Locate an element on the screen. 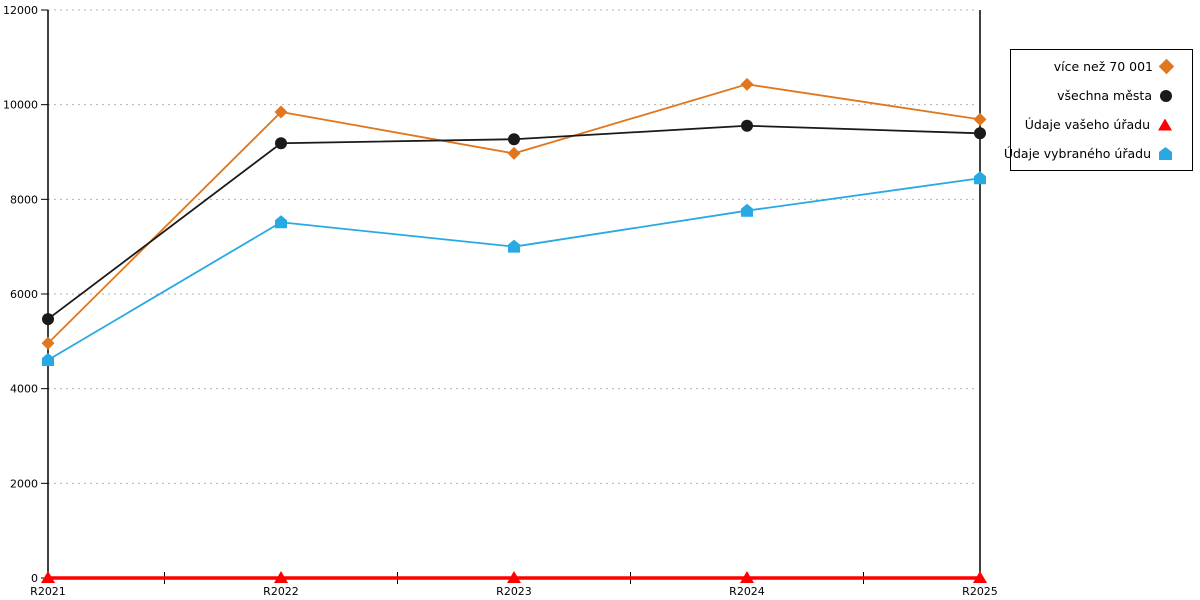 This screenshot has width=1200, height=600. x-tick-label: R2022 is located at coordinates (281, 591).